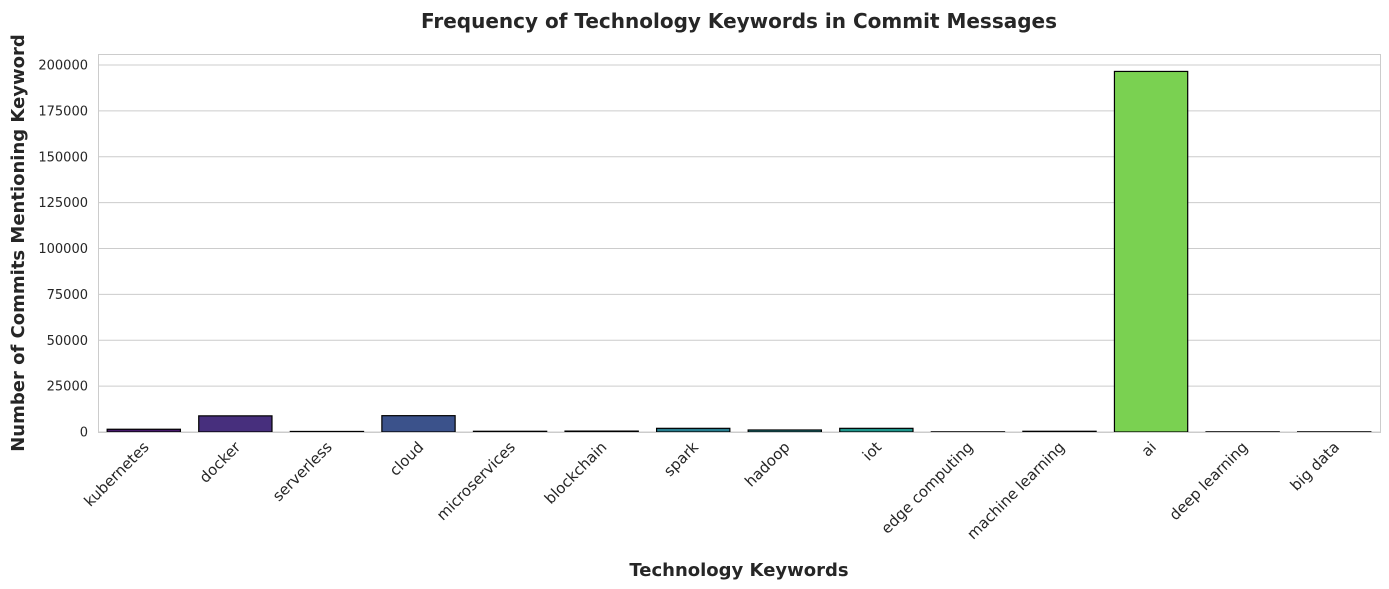  I want to click on x-tick-label: edge computing, so click(926, 487).